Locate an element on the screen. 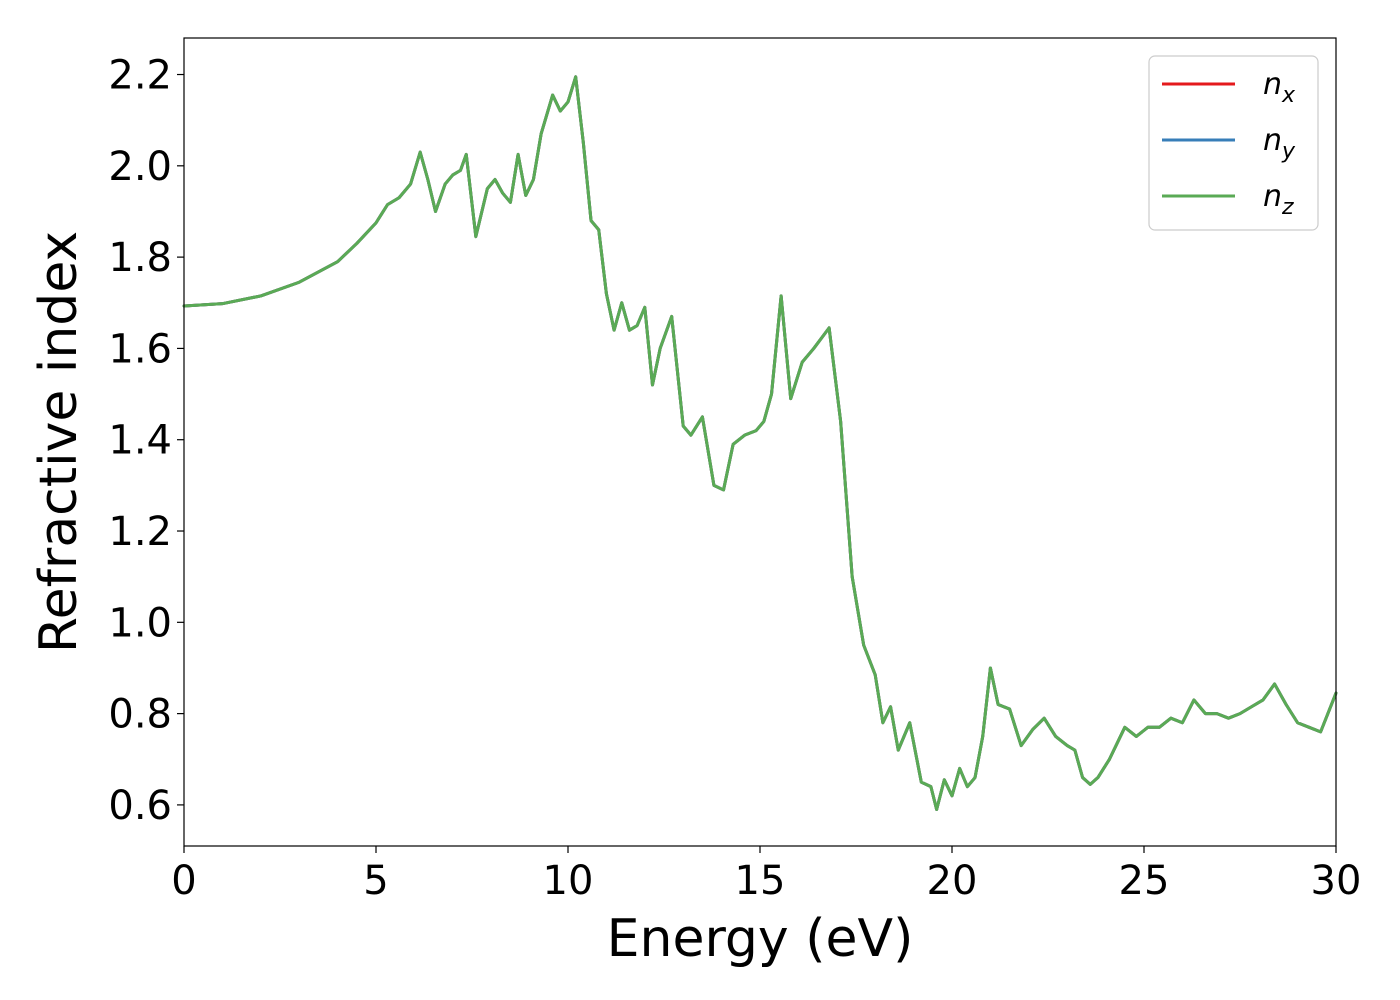  x-tick-label: 30 is located at coordinates (1336, 881).